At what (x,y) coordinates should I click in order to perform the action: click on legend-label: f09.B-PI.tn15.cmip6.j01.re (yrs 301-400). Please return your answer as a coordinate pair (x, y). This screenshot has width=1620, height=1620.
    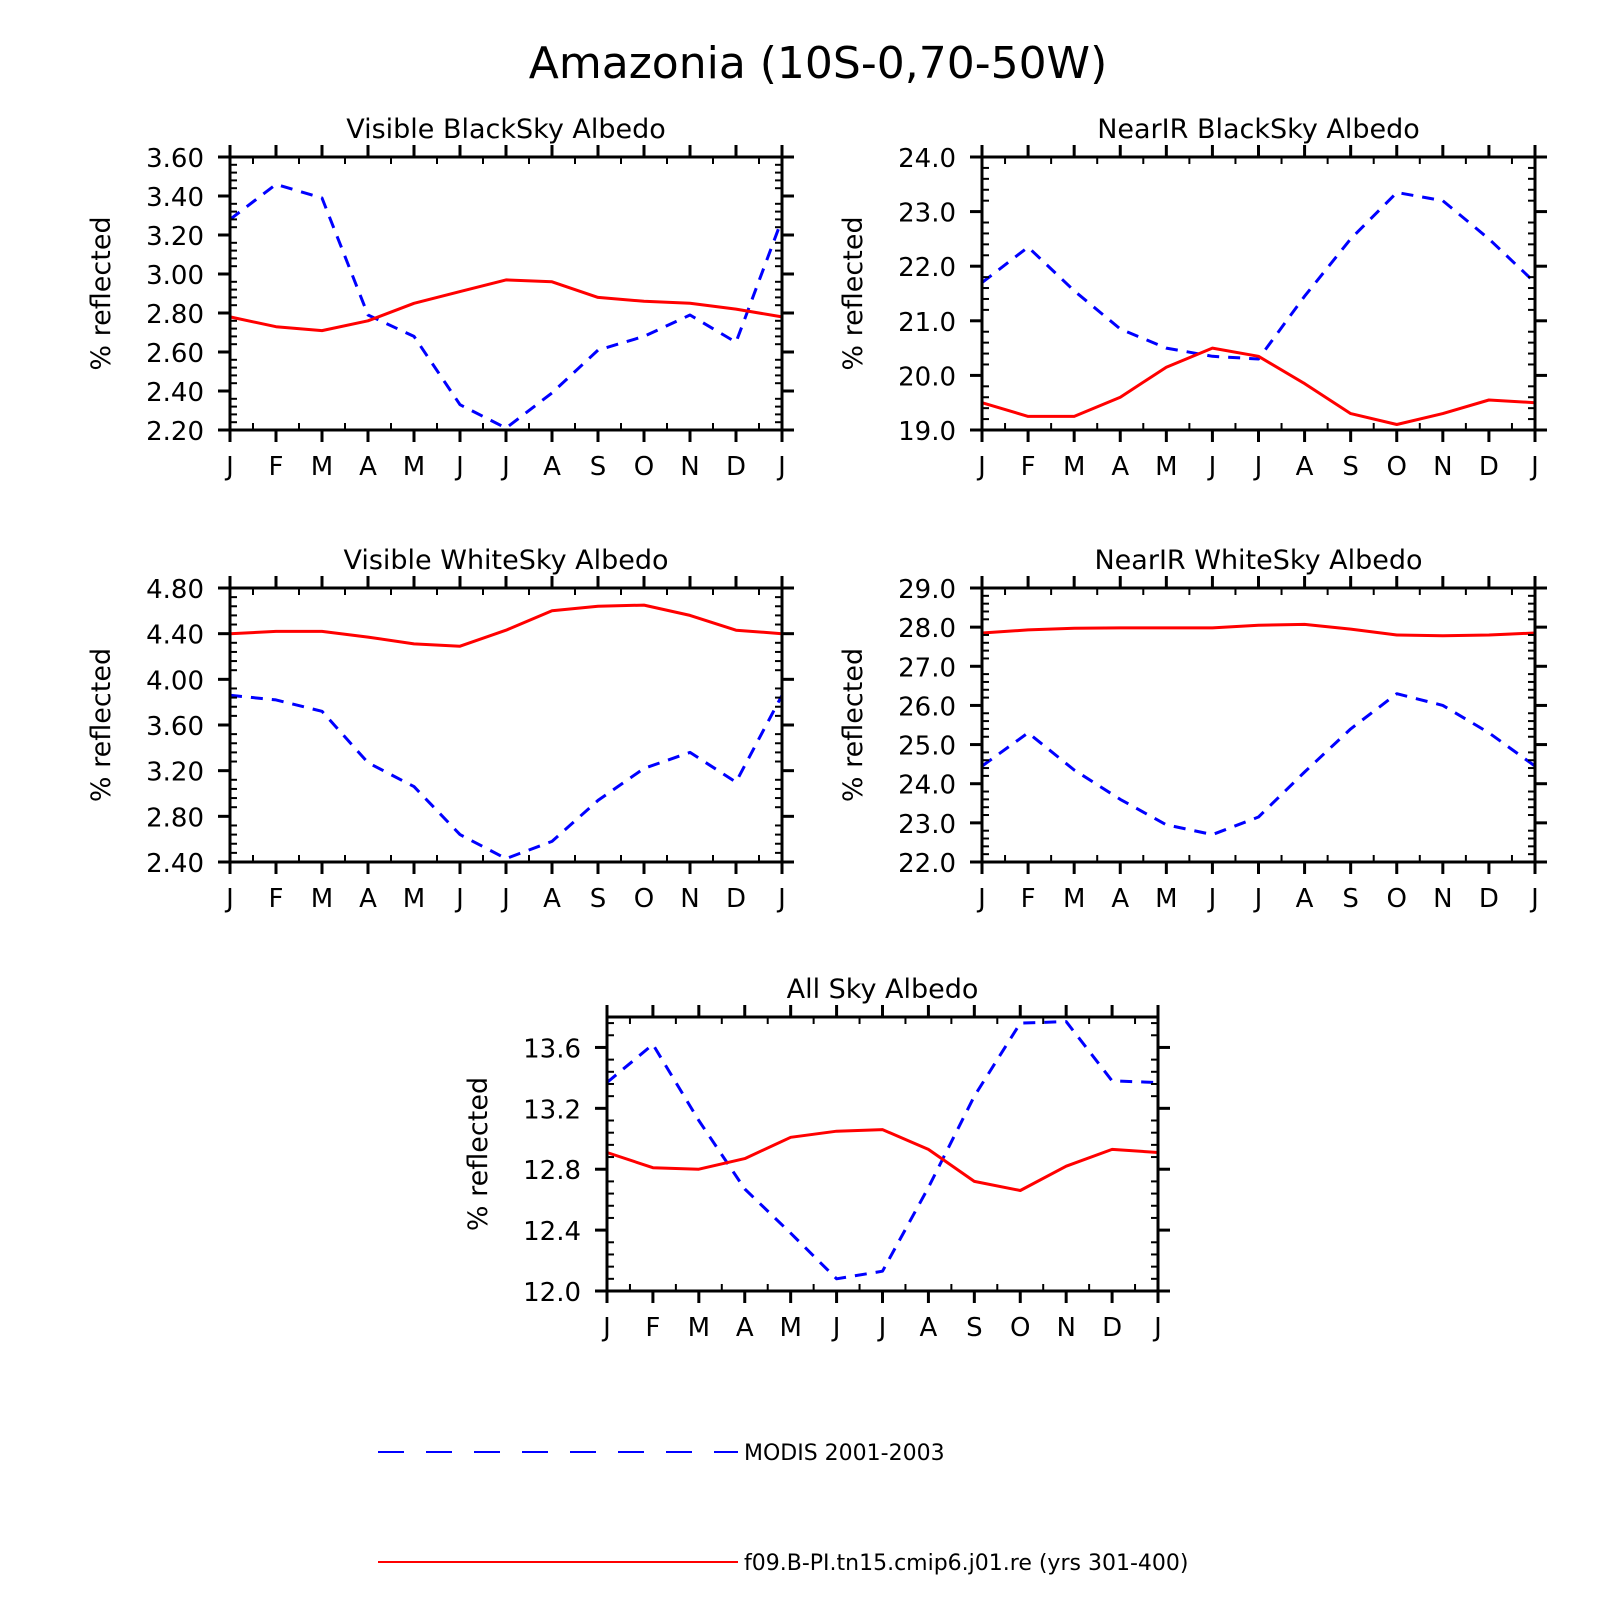
    Looking at the image, I should click on (966, 1563).